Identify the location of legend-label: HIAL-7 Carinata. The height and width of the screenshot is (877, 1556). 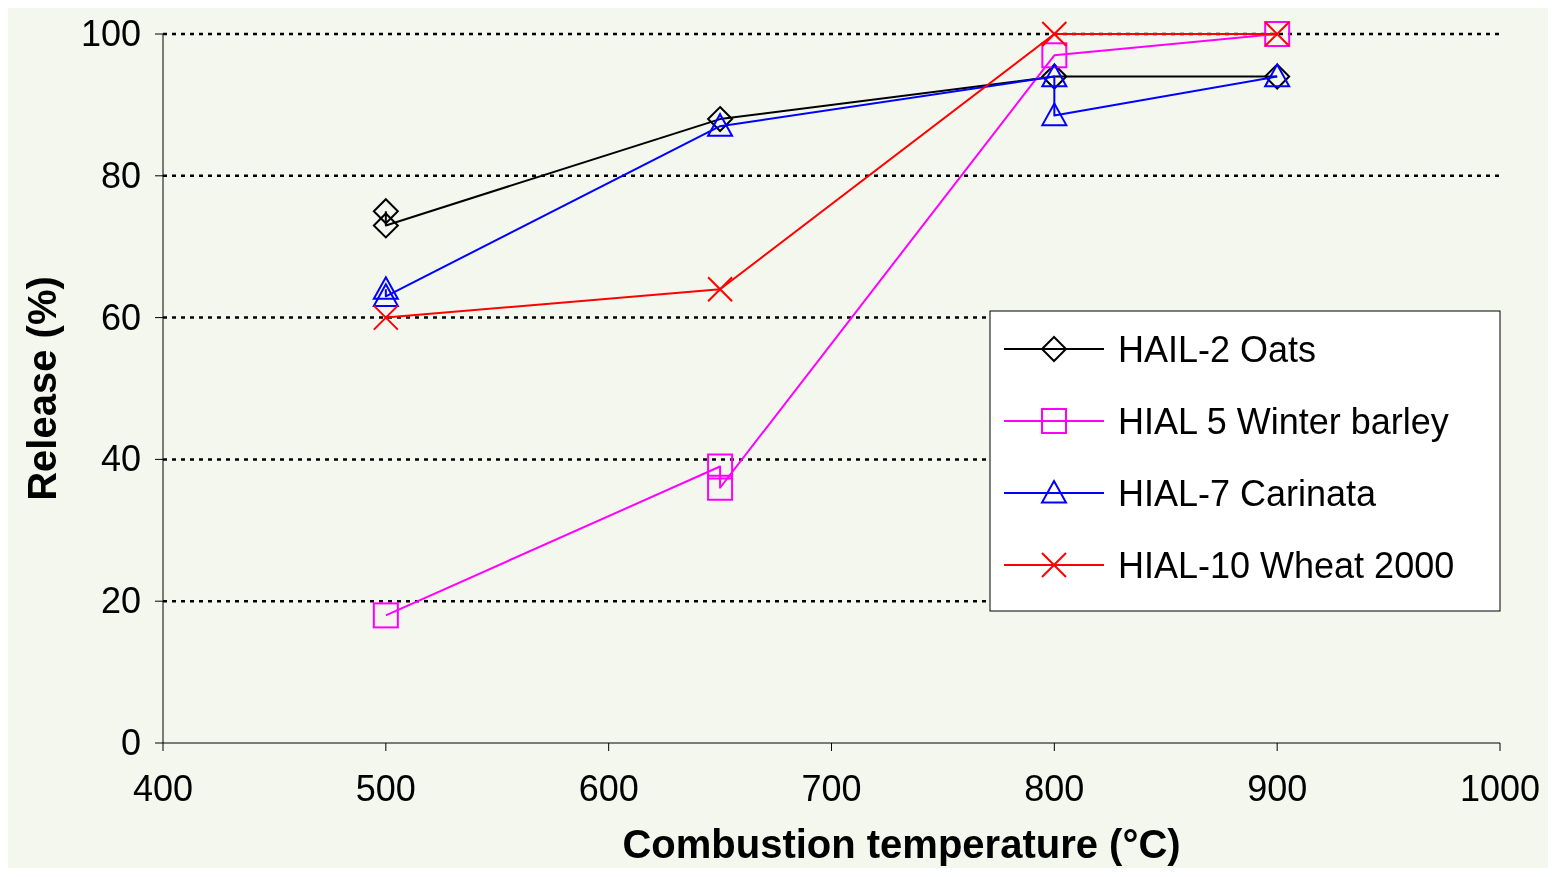
(1248, 493).